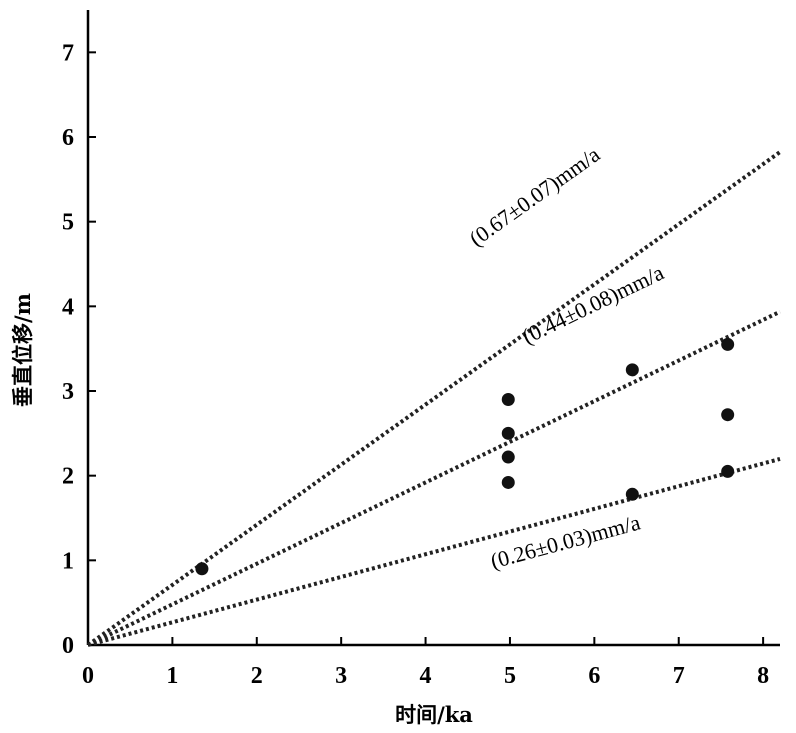  What do you see at coordinates (341, 676) in the screenshot?
I see `x-tick-label: 3` at bounding box center [341, 676].